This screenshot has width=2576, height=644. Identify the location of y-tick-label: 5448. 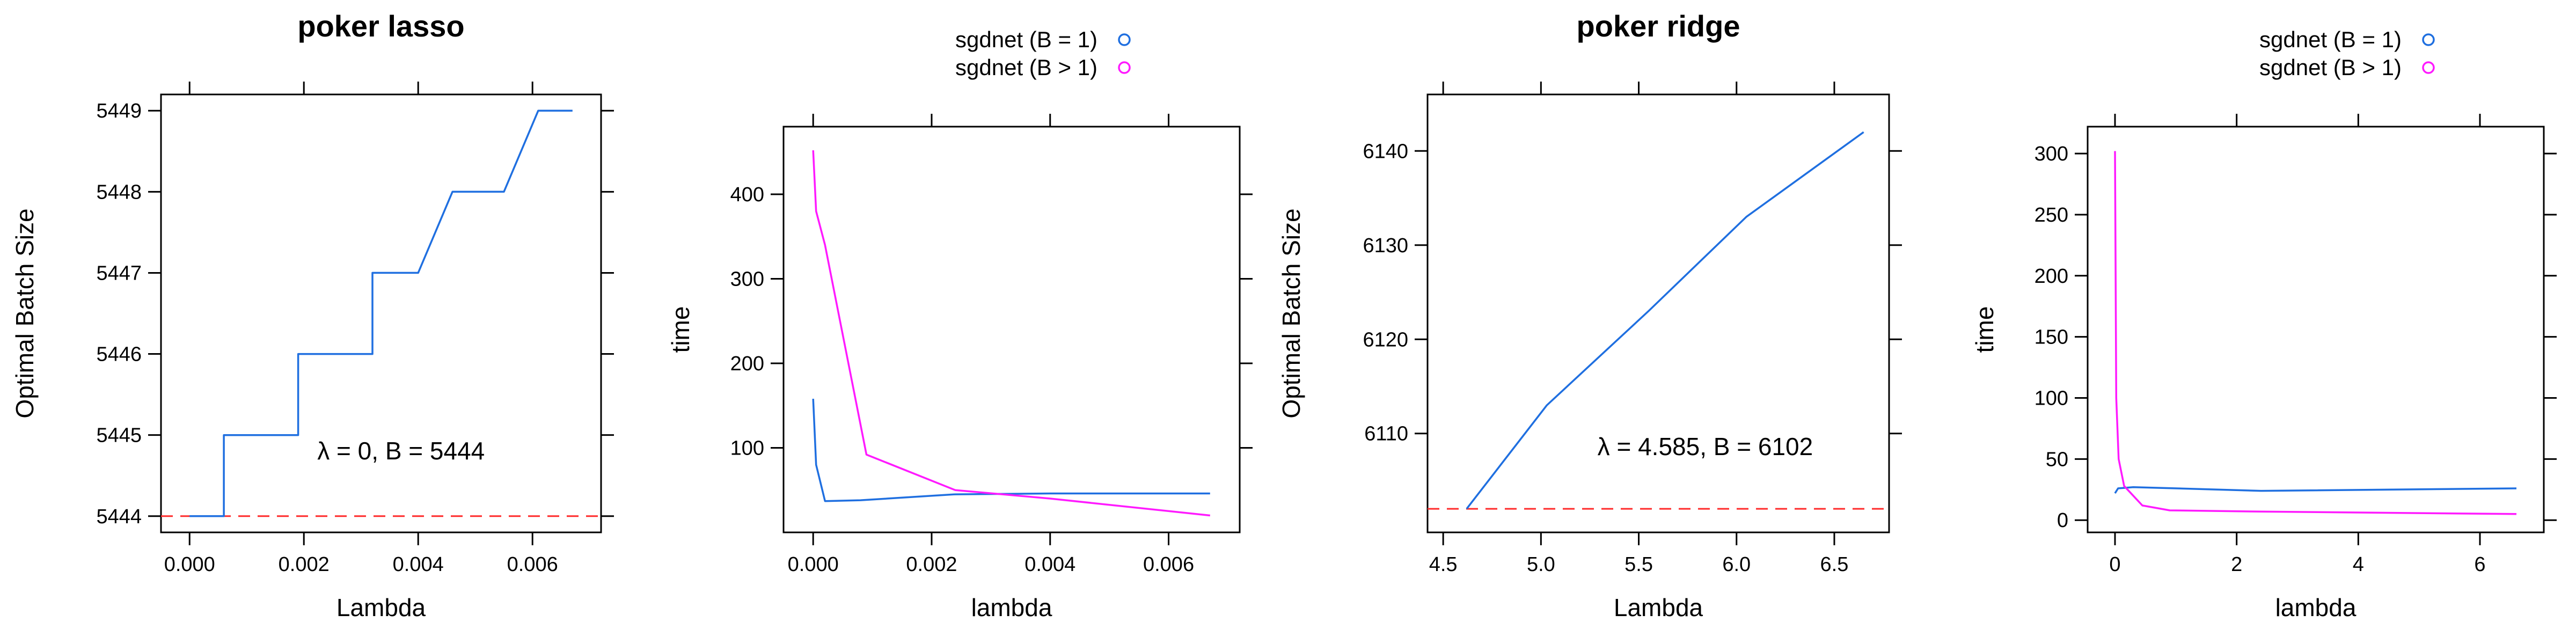
(119, 192).